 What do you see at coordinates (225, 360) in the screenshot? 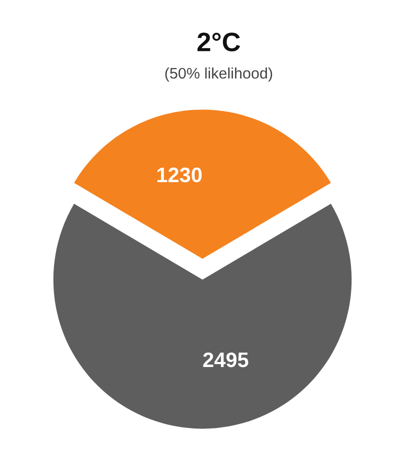
I see `data-label: 2495` at bounding box center [225, 360].